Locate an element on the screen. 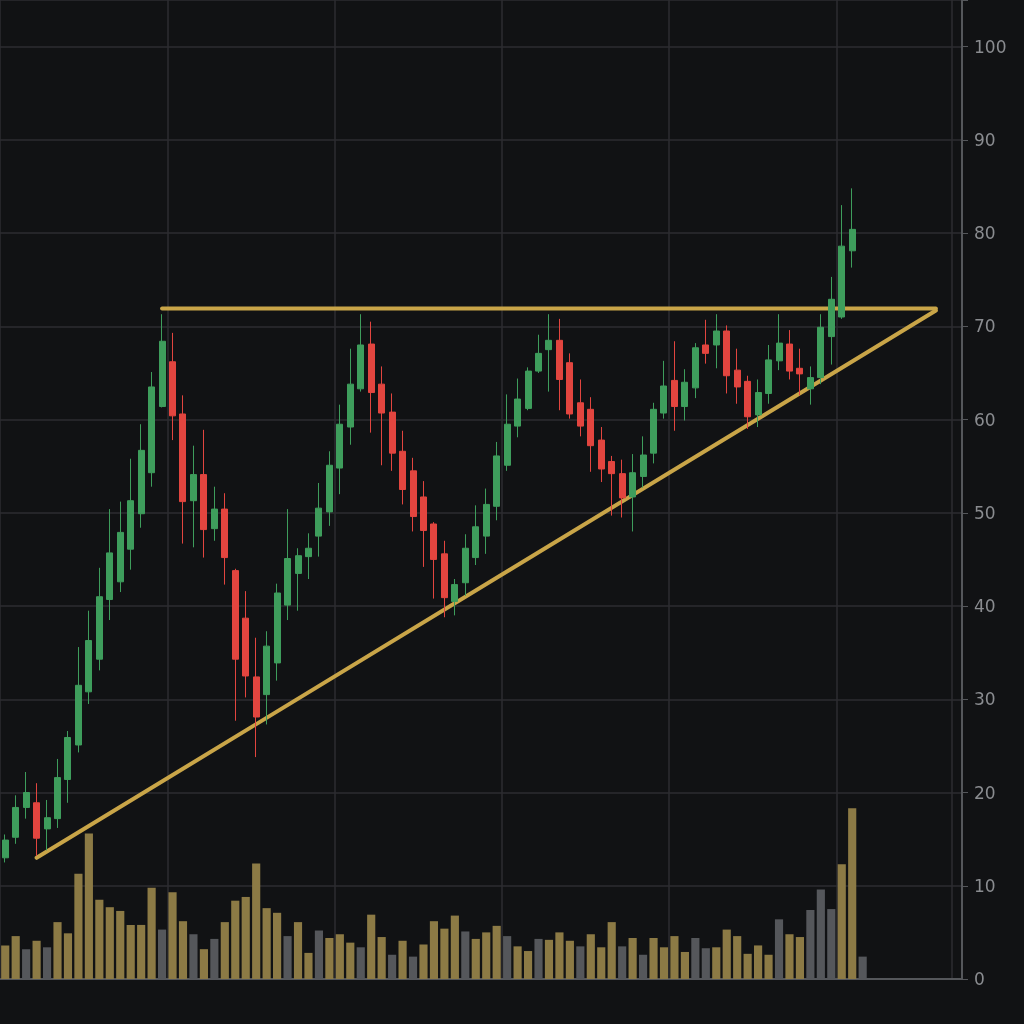 This screenshot has width=1024, height=1024. y-tick-label: 50 is located at coordinates (985, 512).